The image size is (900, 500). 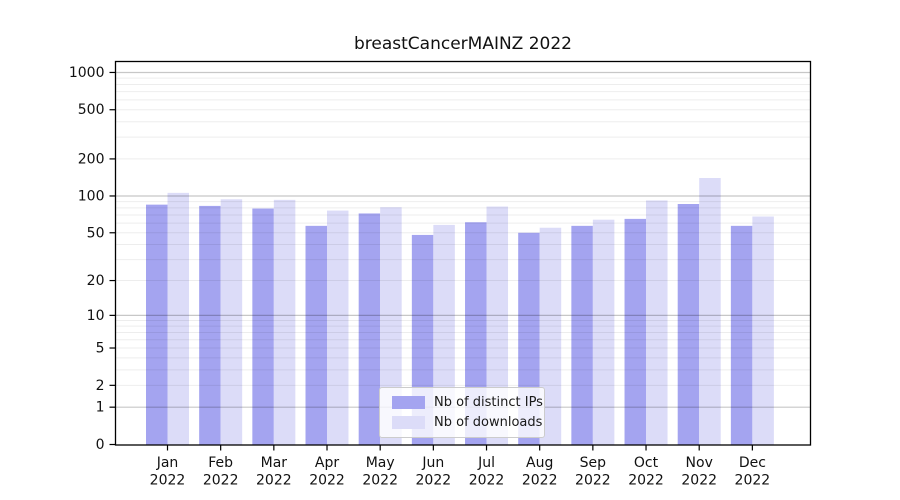 I want to click on y-tick-label: 50, so click(x=96, y=233).